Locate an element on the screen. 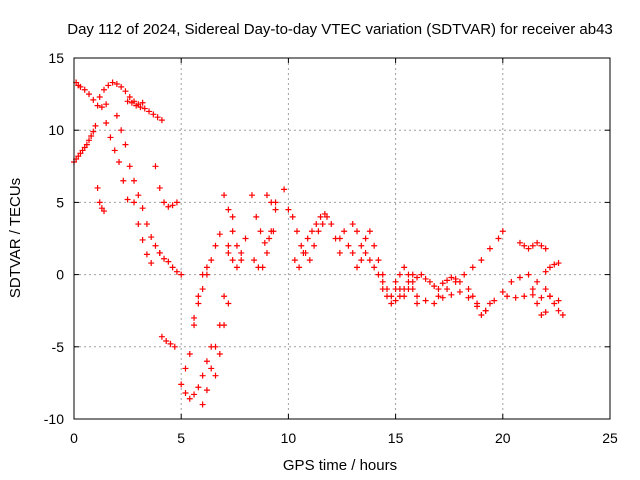 Image resolution: width=640 pixels, height=480 pixels. y-tick-label-0: -10 is located at coordinates (54, 419).